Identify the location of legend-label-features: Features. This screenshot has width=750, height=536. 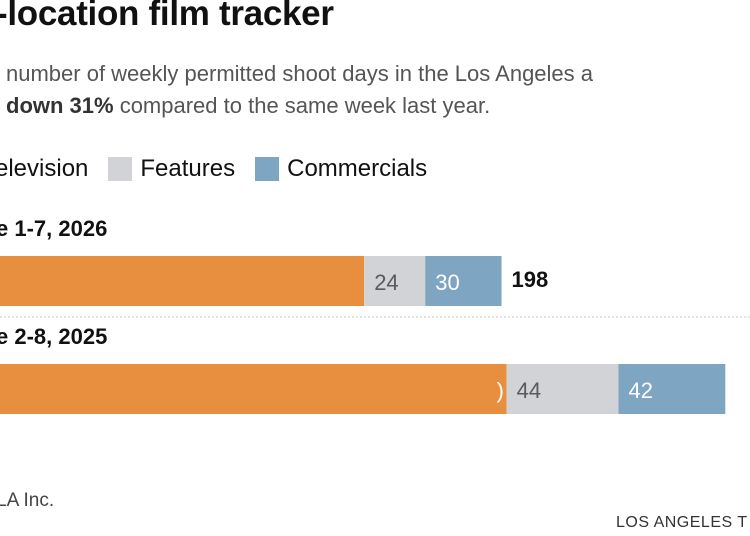
(188, 168).